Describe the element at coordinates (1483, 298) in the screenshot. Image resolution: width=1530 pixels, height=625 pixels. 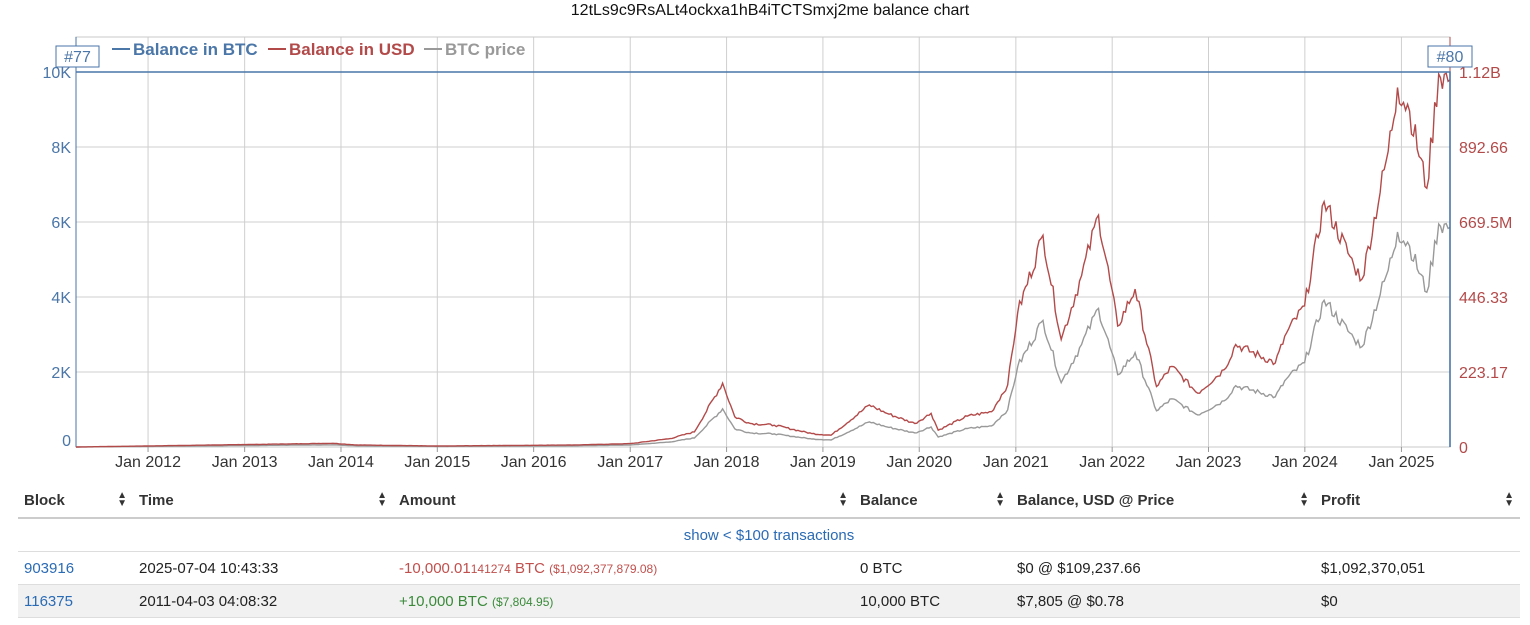
I see `y-right-tick-label: 446.33` at that location.